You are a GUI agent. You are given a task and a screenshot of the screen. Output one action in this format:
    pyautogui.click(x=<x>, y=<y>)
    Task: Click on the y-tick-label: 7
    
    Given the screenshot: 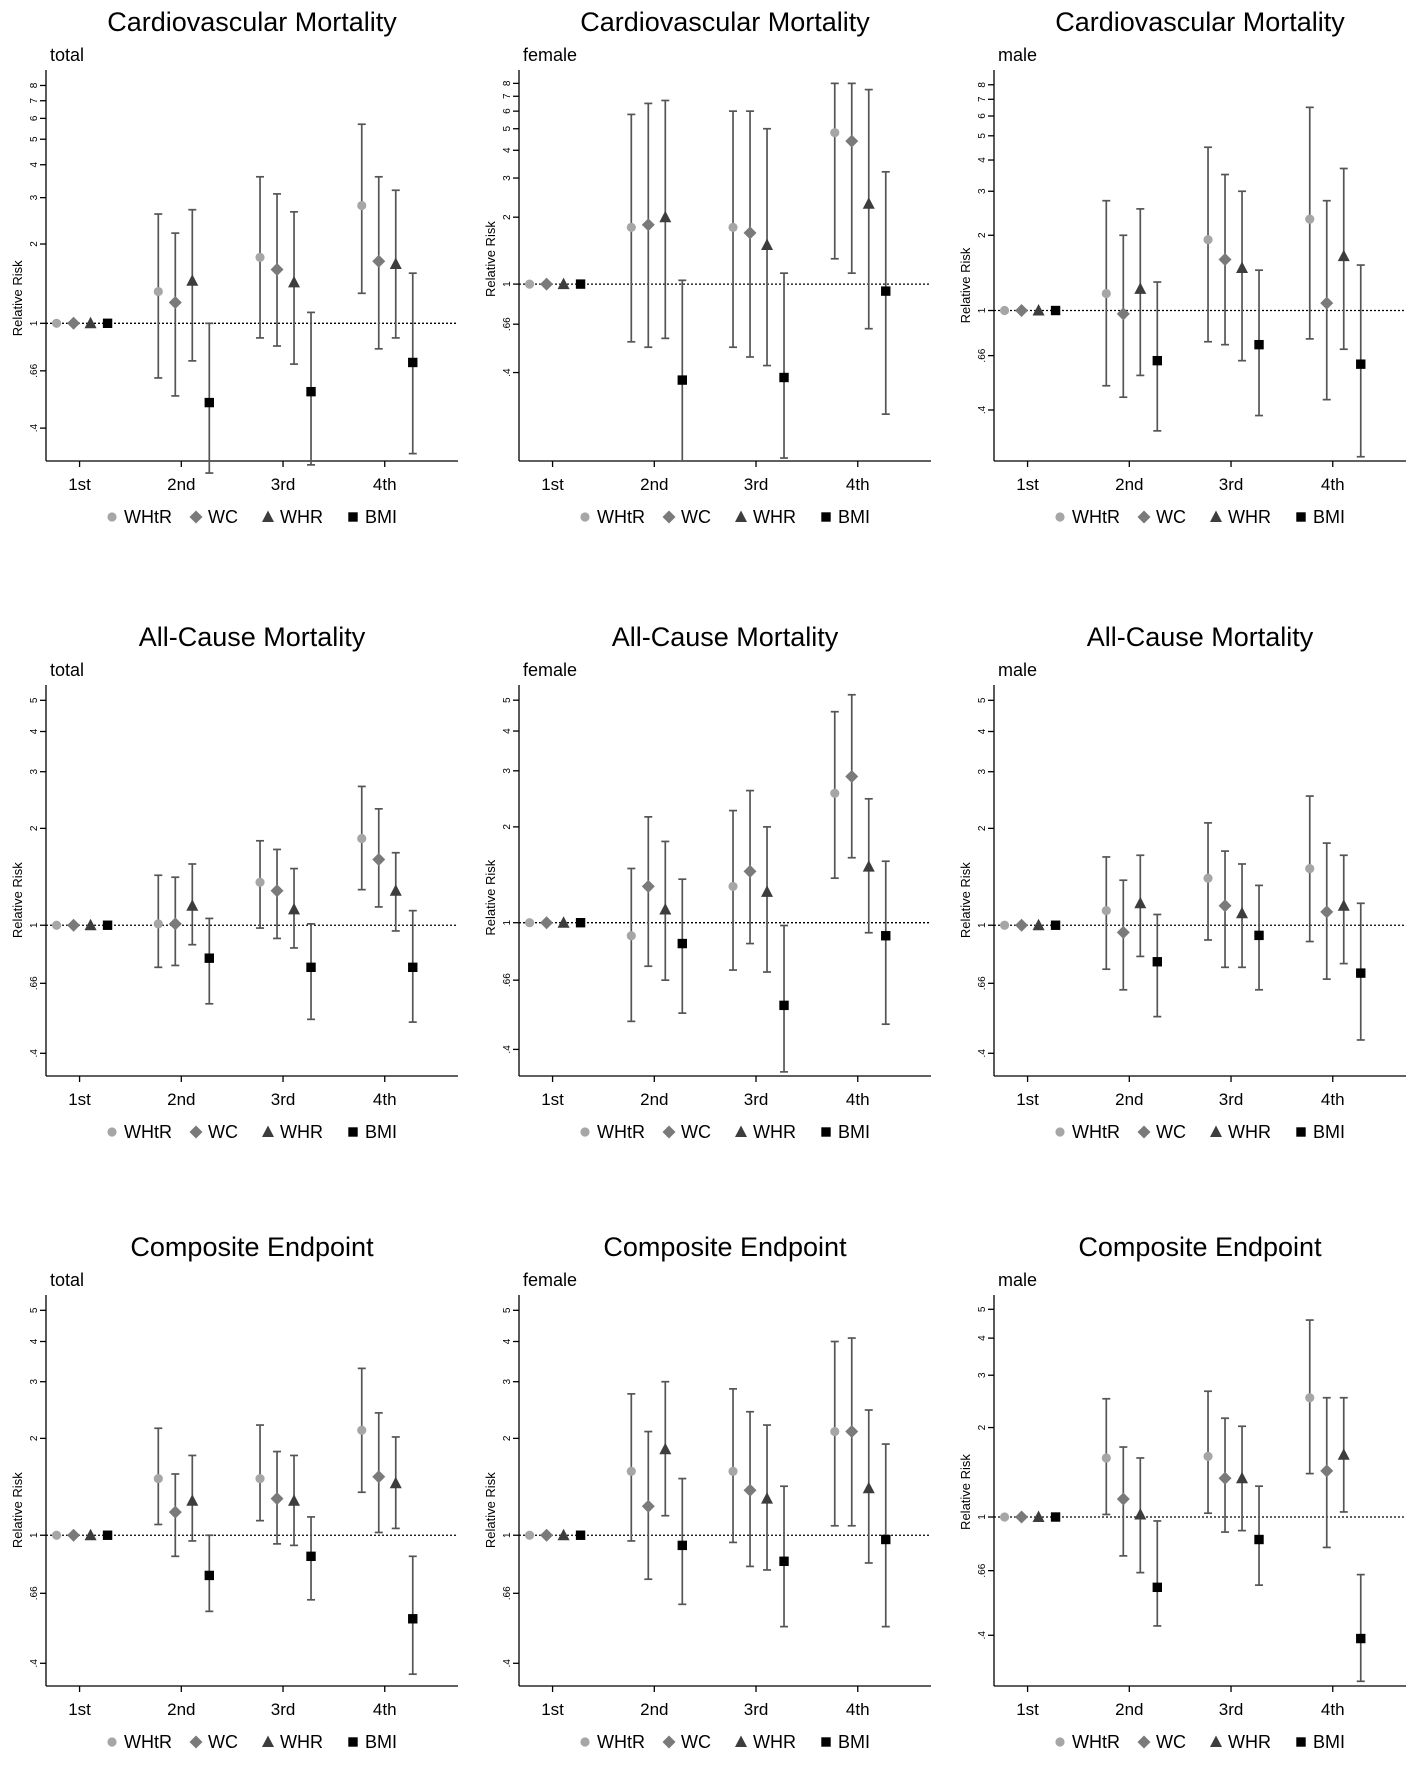 What is the action you would take?
    pyautogui.click(x=507, y=96)
    